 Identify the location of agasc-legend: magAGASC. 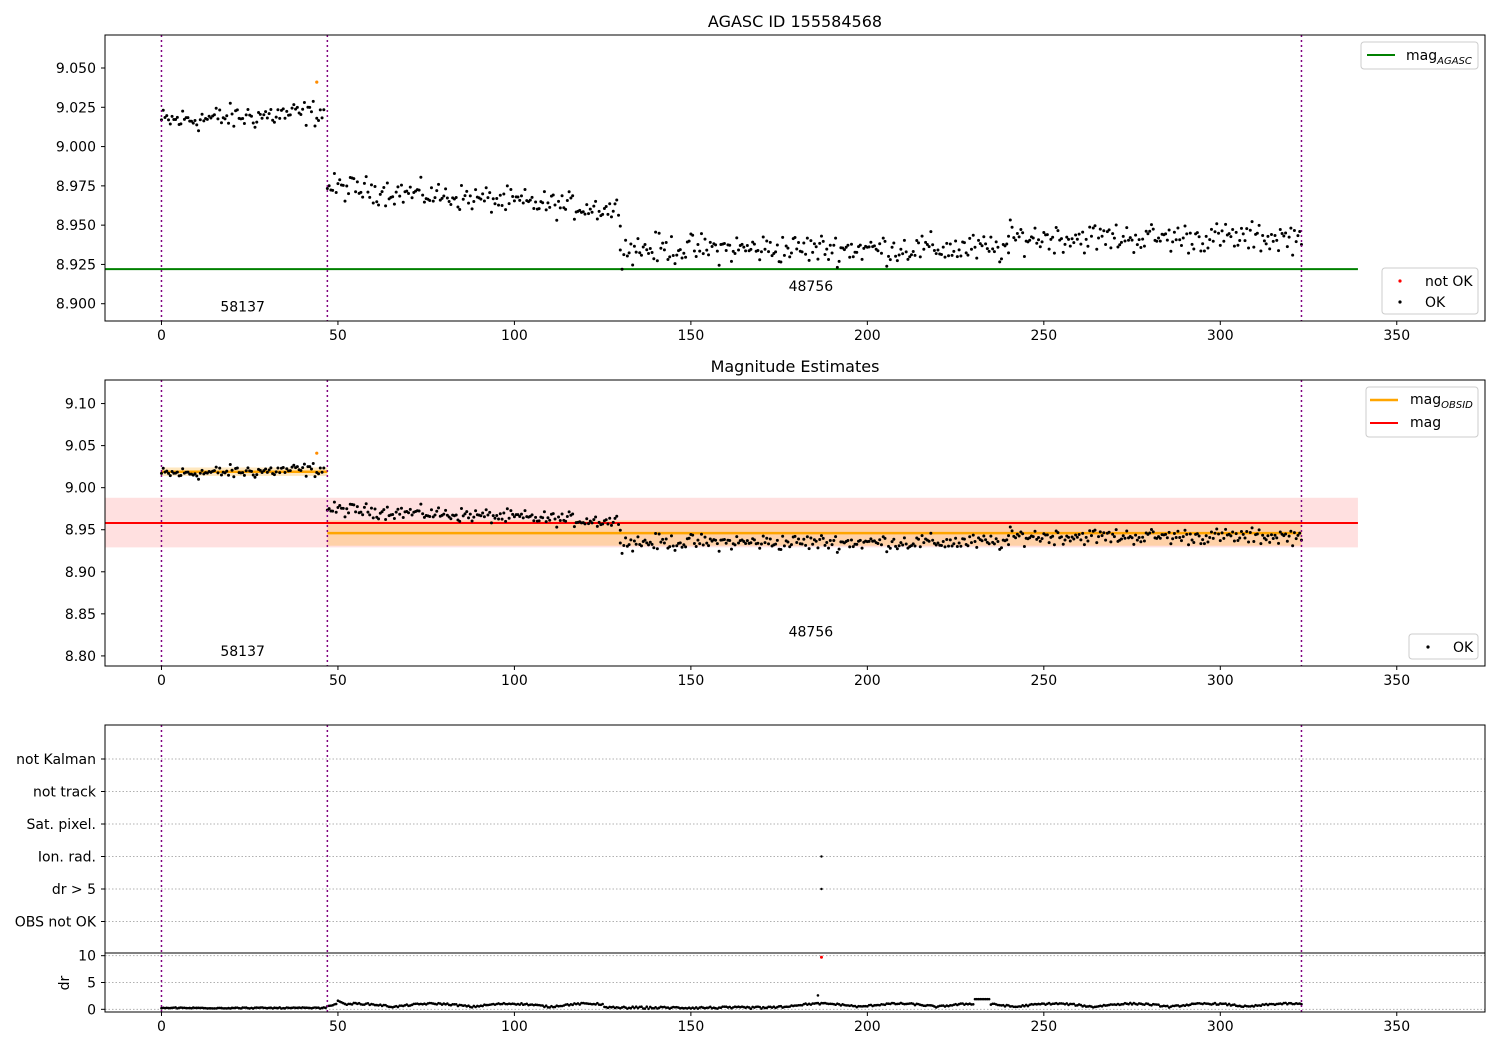
(1419, 55).